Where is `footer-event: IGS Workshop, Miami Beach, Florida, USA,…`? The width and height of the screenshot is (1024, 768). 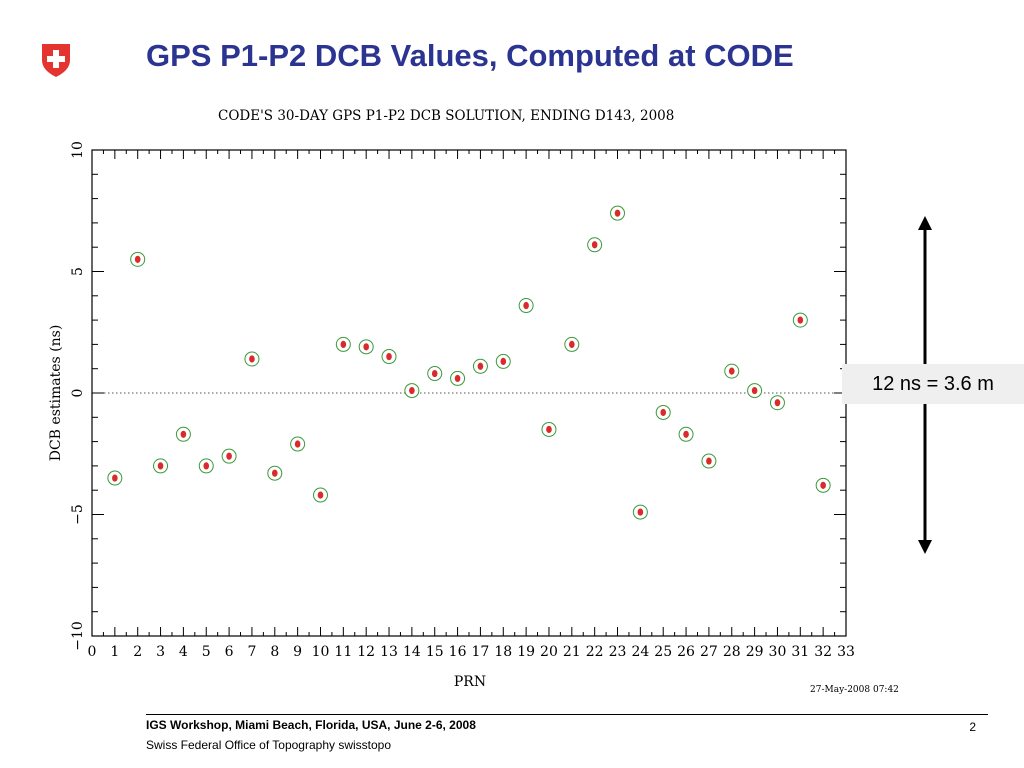
footer-event: IGS Workshop, Miami Beach, Florida, USA,… is located at coordinates (311, 725).